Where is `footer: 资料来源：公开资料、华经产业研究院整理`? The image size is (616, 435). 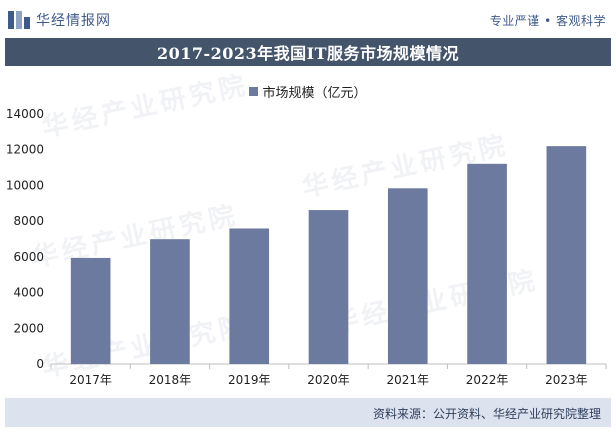
footer: 资料来源：公开资料、华经产业研究院整理 is located at coordinates (308, 412).